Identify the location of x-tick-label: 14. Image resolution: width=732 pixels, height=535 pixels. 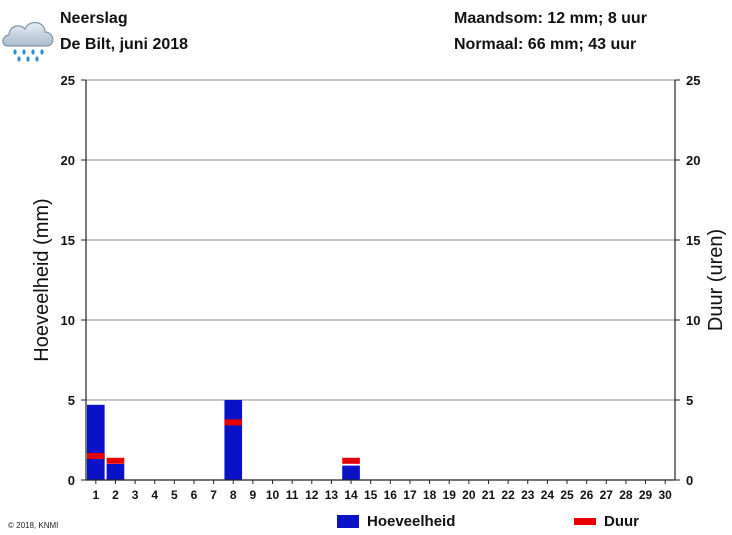
(351, 495).